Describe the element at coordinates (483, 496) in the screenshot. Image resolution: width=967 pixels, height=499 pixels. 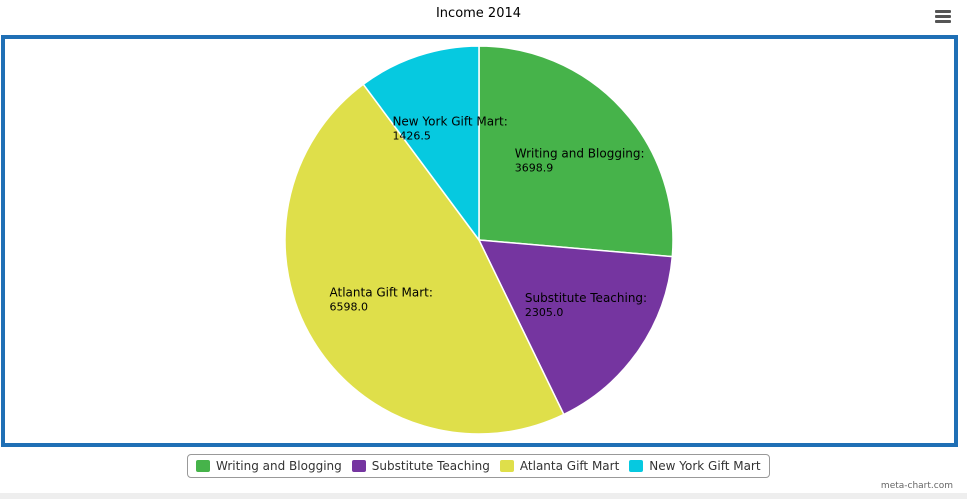
I see `bottom-strip` at that location.